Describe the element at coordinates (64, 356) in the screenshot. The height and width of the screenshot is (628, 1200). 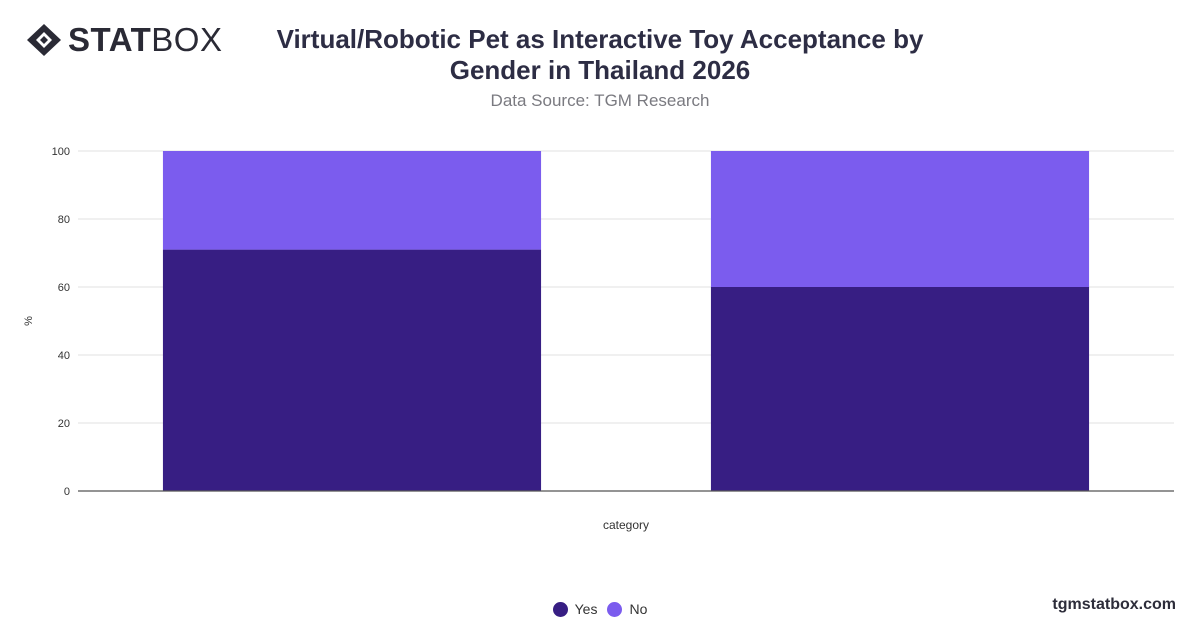
I see `y-tick-label: 40` at that location.